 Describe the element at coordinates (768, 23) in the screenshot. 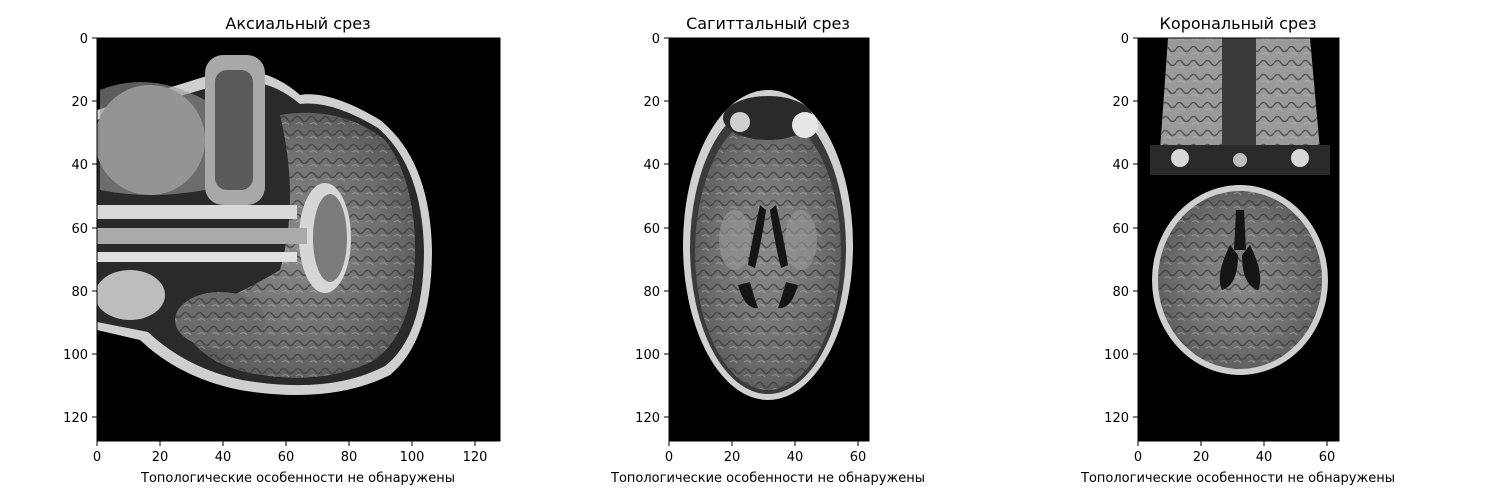

I see `panel-title: Сагиттальный срез` at that location.